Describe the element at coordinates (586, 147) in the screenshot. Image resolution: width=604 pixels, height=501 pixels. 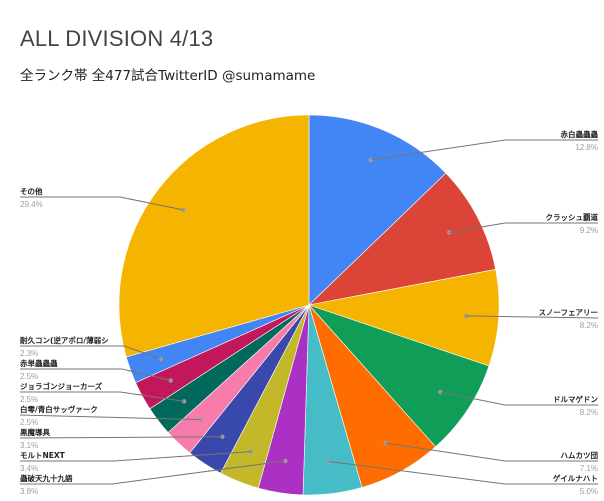
I see `slice-percentage: 12.8%` at that location.